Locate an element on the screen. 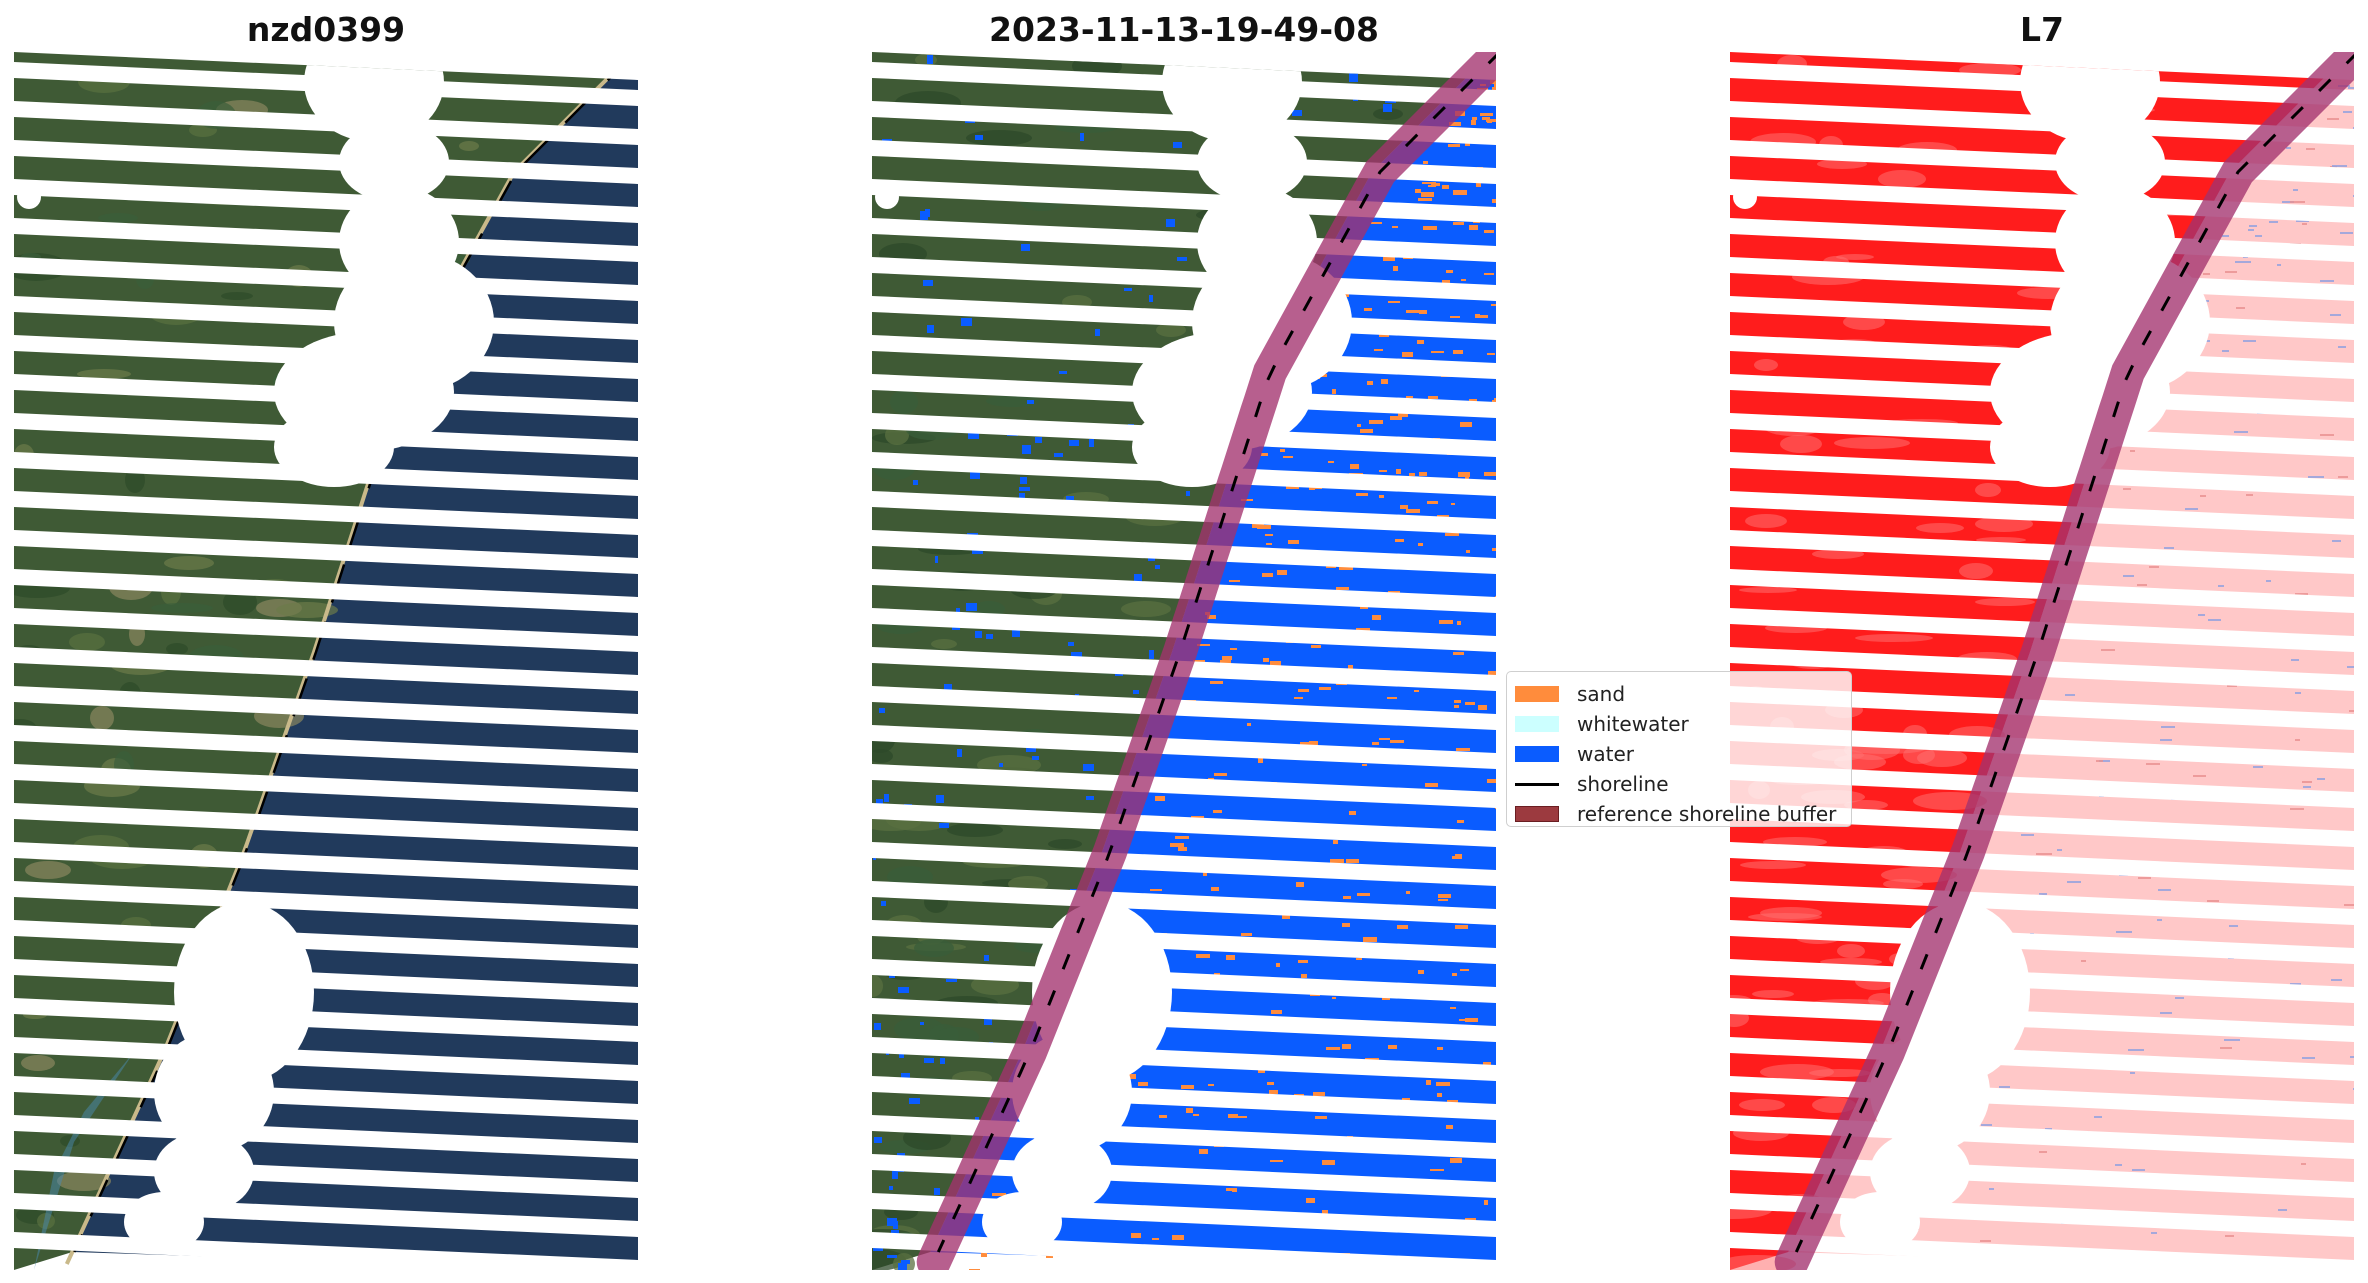  legend-label-shoreline: shoreline is located at coordinates (1623, 784).